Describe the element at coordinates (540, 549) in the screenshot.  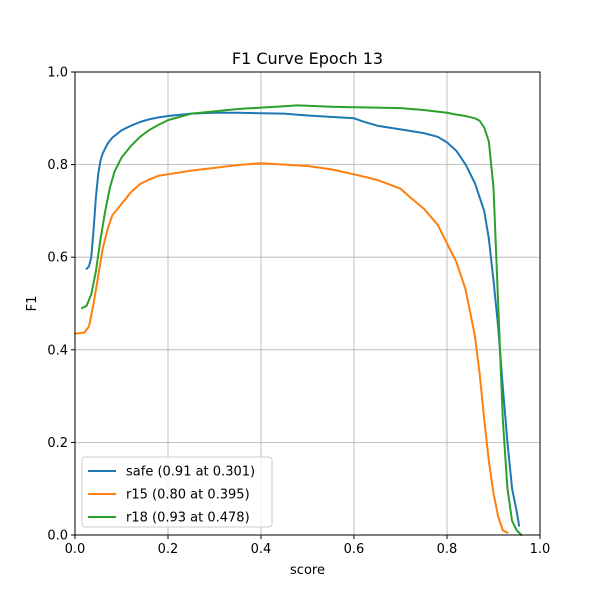
I see `x-tick-label: 1.0` at that location.